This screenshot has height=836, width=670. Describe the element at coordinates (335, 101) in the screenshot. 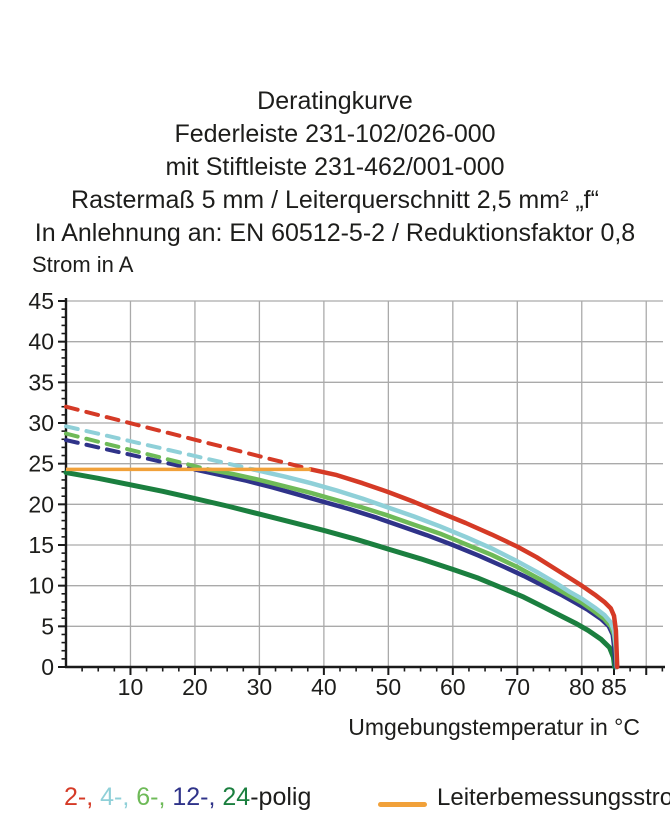

I see `title-line-1: Deratingkurve` at that location.